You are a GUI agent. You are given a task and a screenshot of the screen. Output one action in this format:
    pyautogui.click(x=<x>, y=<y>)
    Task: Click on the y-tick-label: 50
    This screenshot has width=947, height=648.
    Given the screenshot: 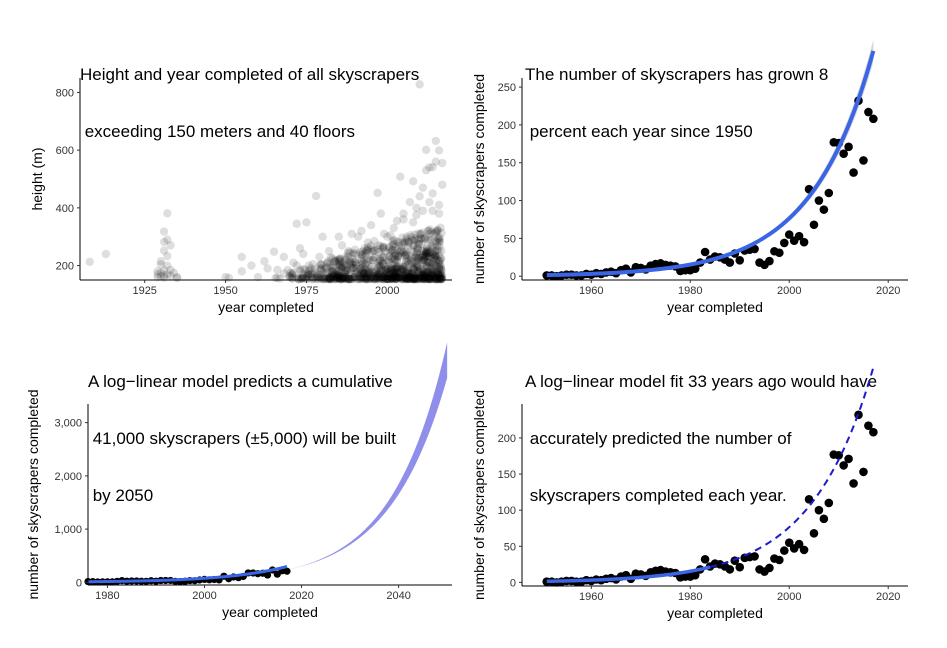 What is the action you would take?
    pyautogui.click(x=510, y=547)
    